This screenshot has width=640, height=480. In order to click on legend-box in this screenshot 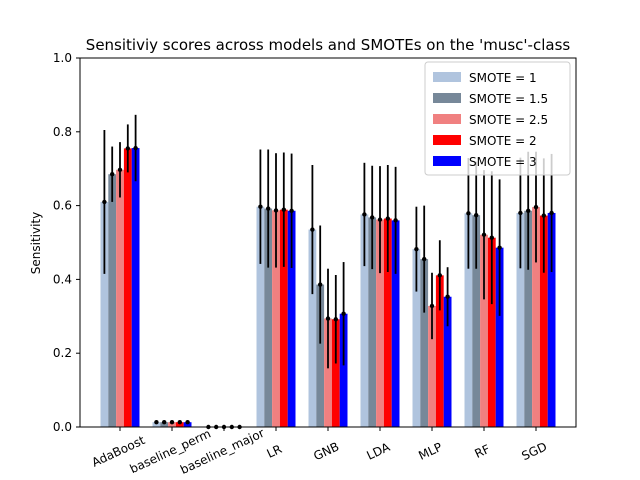, I will do `click(497, 118)`.